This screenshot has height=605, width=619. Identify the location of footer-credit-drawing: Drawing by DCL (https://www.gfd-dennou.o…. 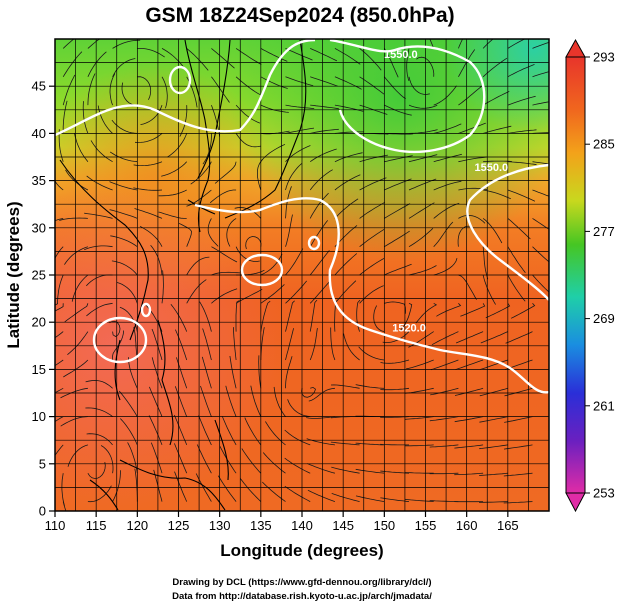
(301, 582).